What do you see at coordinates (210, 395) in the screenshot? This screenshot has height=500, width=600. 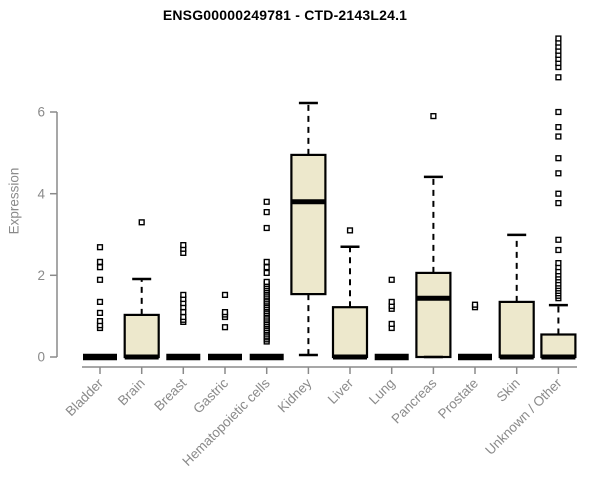 I see `x-tick-label: Gastric` at bounding box center [210, 395].